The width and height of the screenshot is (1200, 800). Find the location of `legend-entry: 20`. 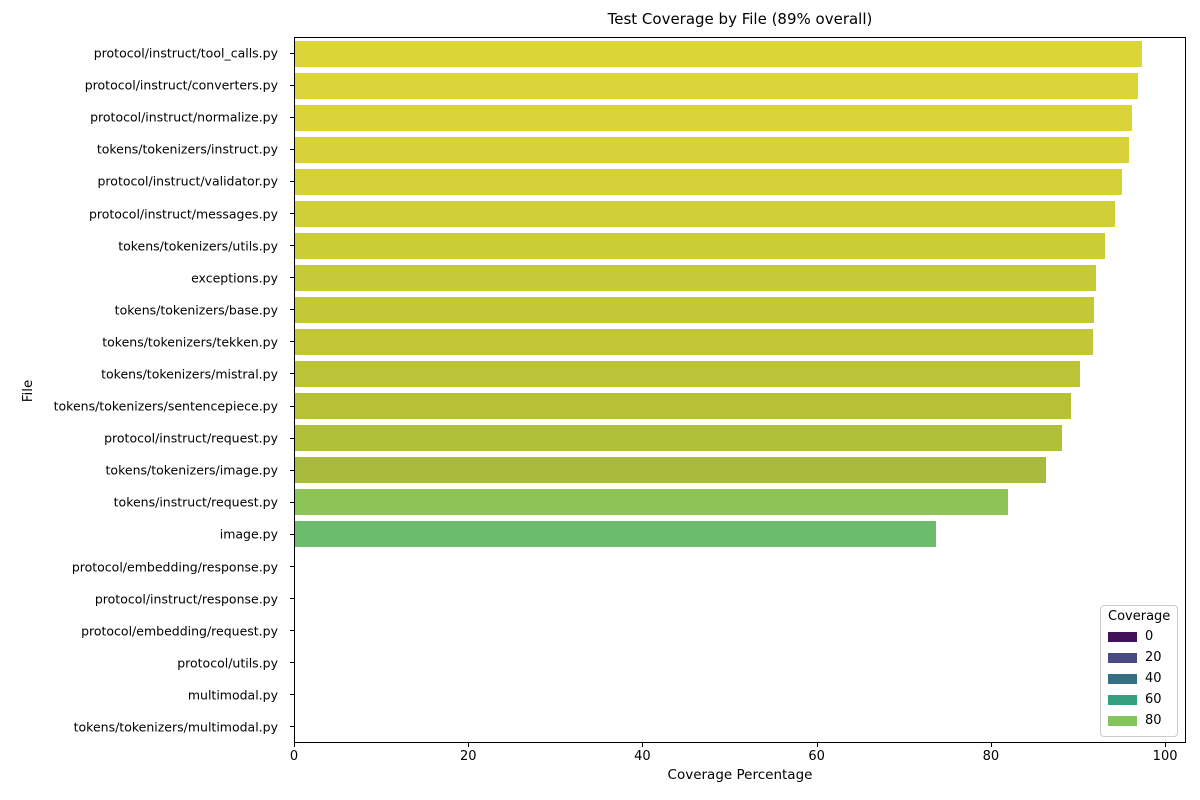

legend-entry: 20 is located at coordinates (1139, 657).